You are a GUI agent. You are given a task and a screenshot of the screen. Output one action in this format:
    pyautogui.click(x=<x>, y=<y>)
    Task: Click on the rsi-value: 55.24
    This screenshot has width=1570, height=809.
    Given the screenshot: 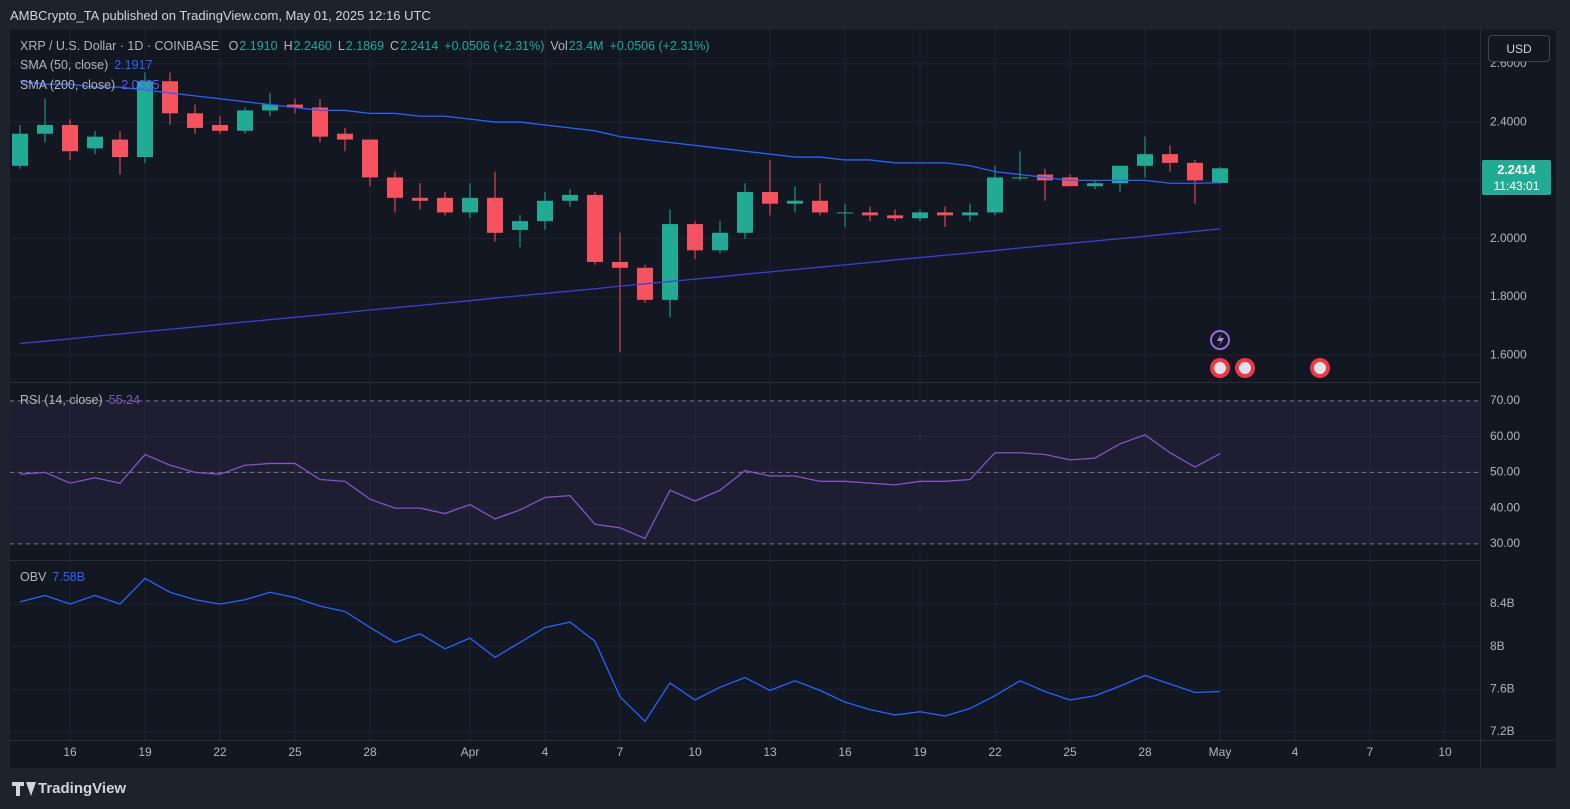 What is the action you would take?
    pyautogui.click(x=124, y=400)
    